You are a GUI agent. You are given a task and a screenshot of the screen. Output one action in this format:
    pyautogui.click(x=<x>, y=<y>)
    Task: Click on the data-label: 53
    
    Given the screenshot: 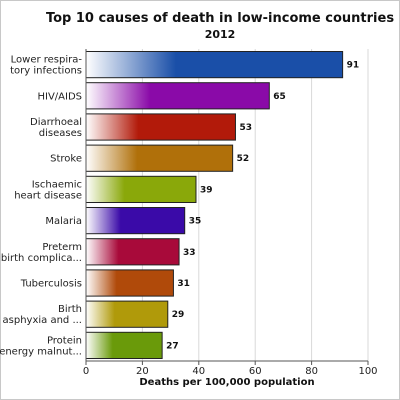 What is the action you would take?
    pyautogui.click(x=245, y=128)
    